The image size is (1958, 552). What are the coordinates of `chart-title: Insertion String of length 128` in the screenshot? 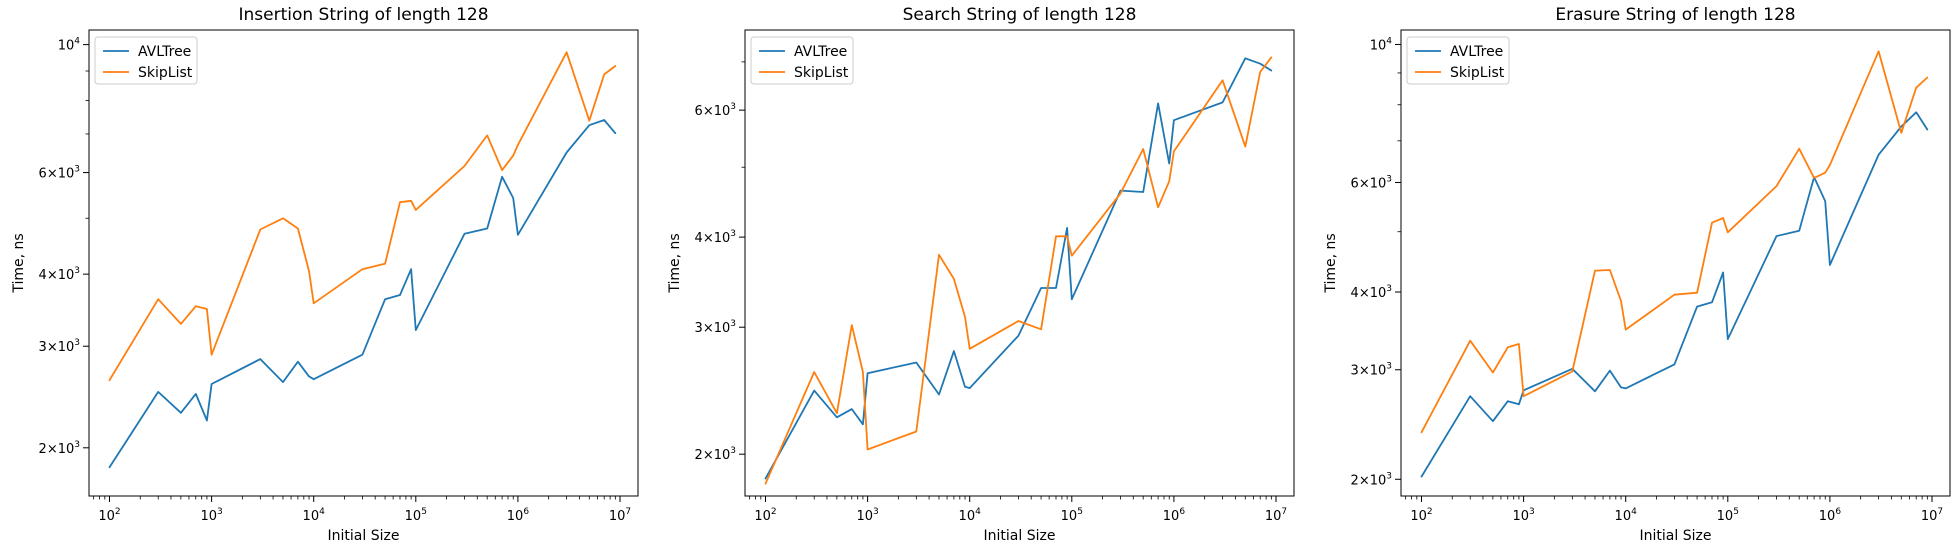 It's located at (363, 15).